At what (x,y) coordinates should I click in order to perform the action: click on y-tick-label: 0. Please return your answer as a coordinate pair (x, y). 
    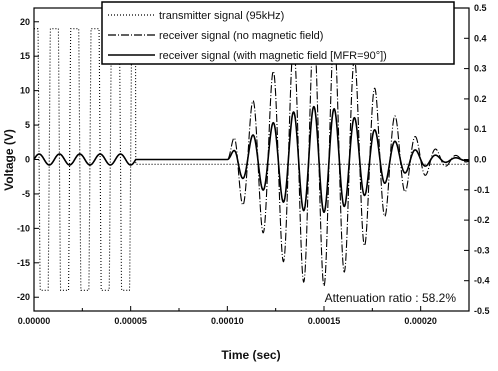
    Looking at the image, I should click on (27, 160).